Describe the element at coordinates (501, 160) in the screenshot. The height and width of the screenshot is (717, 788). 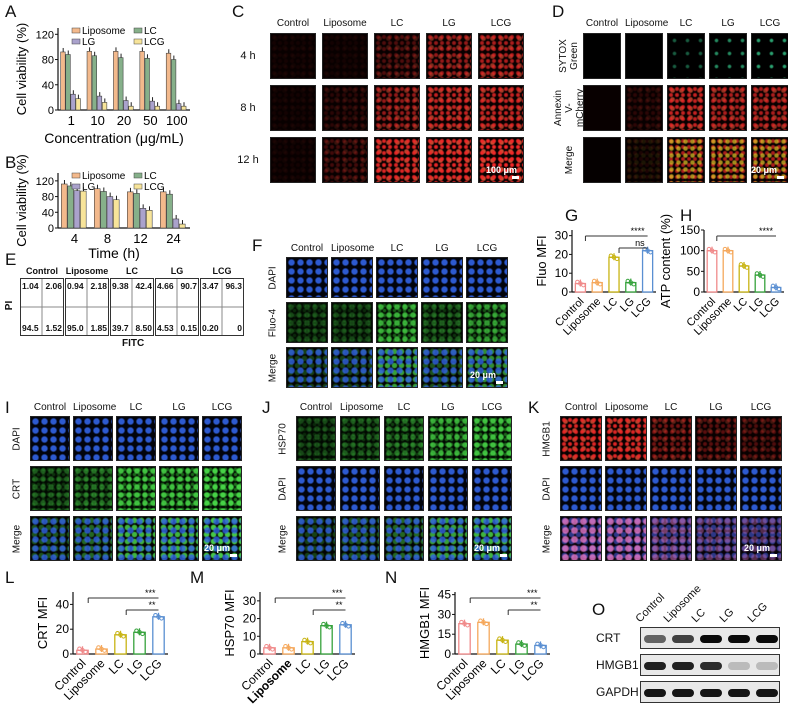
I see `micrograph-lcg-12-h` at that location.